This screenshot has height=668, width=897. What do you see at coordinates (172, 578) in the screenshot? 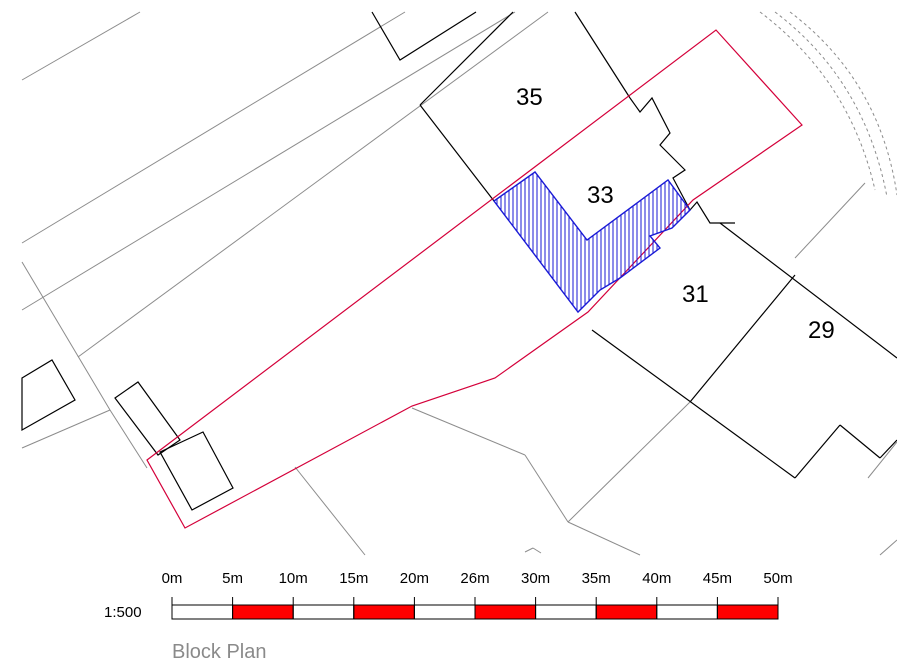
I see `scale-tick-label: 0m` at bounding box center [172, 578].